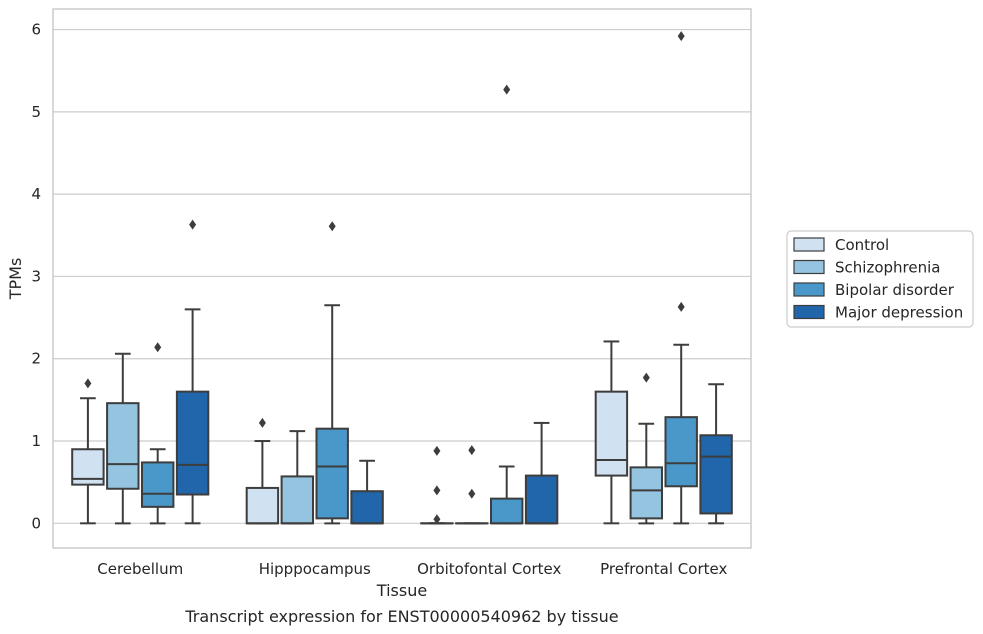 The height and width of the screenshot is (634, 983). I want to click on y-tick-label: 5, so click(36, 112).